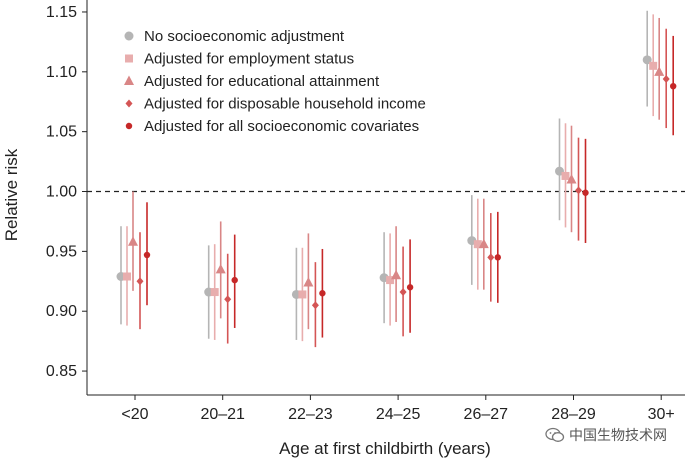 This screenshot has height=461, width=685. I want to click on wechat-icon, so click(555, 434).